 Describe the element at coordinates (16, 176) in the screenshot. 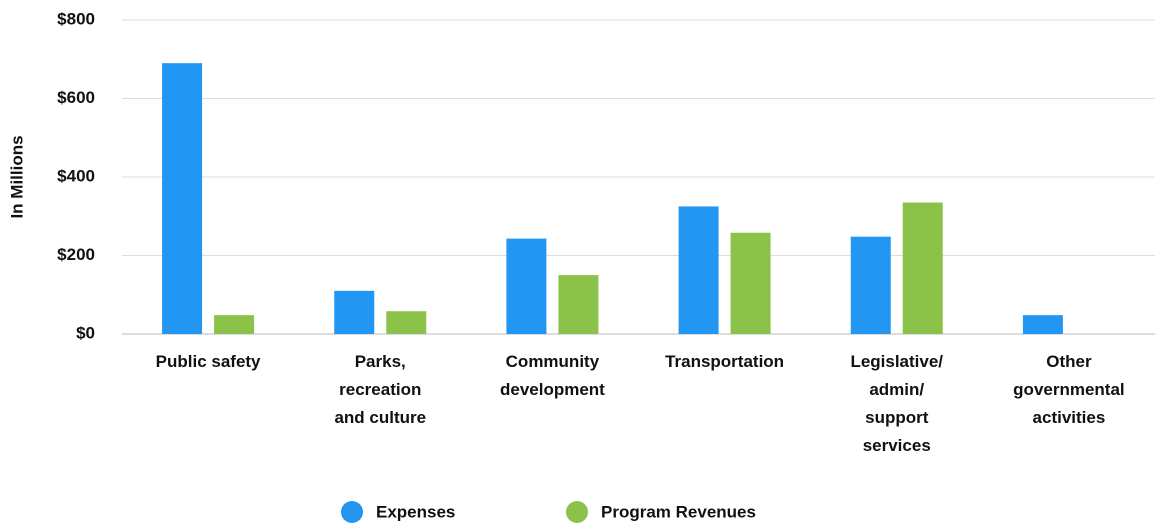

I see `y-axis-label: In Millions` at that location.